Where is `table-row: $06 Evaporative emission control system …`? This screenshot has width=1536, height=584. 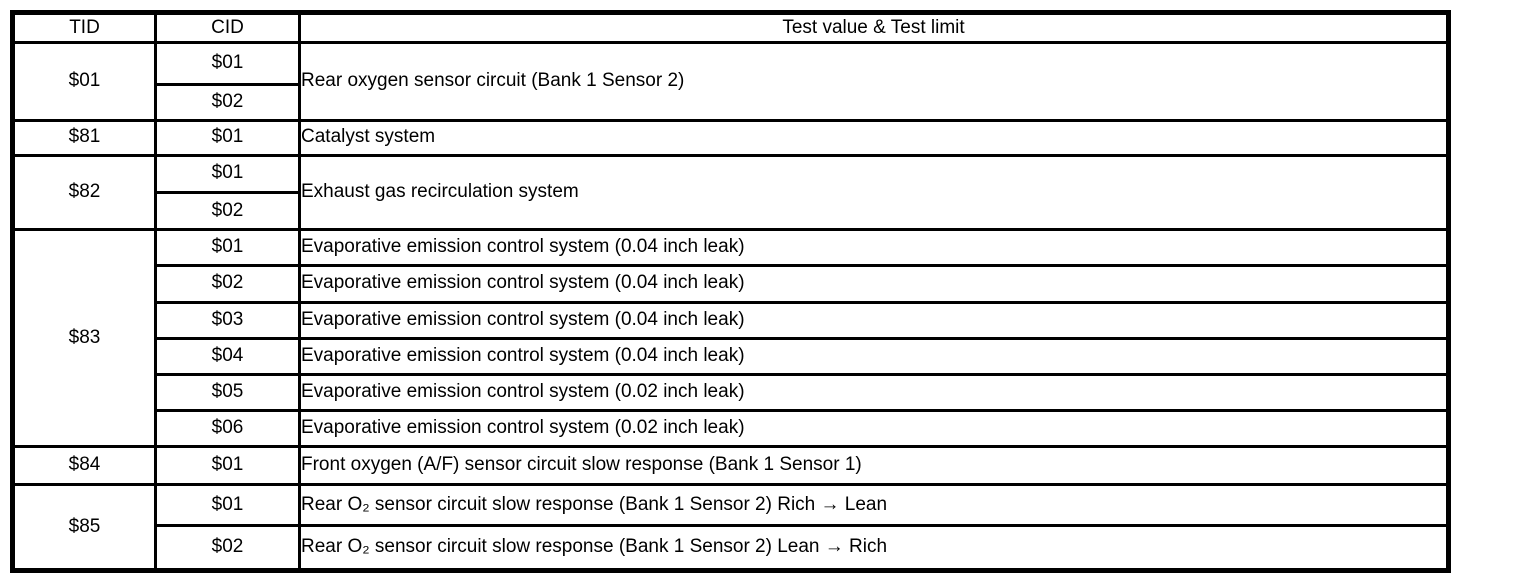 table-row: $06 Evaporative emission control system … is located at coordinates (731, 429).